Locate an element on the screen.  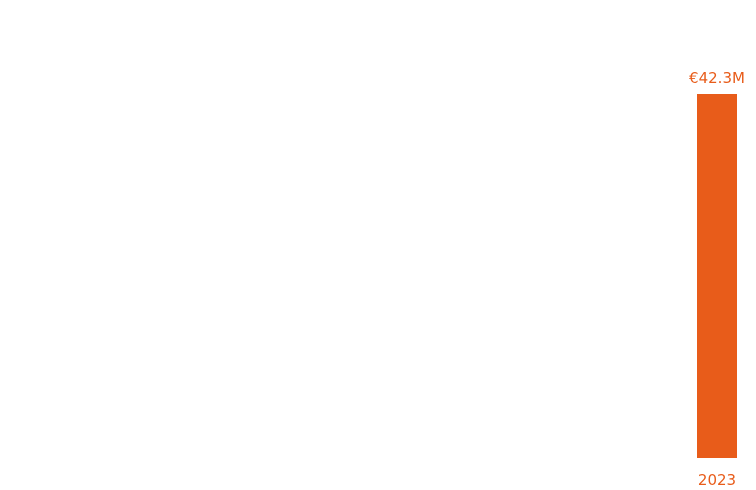
bar-2023 is located at coordinates (717, 276).